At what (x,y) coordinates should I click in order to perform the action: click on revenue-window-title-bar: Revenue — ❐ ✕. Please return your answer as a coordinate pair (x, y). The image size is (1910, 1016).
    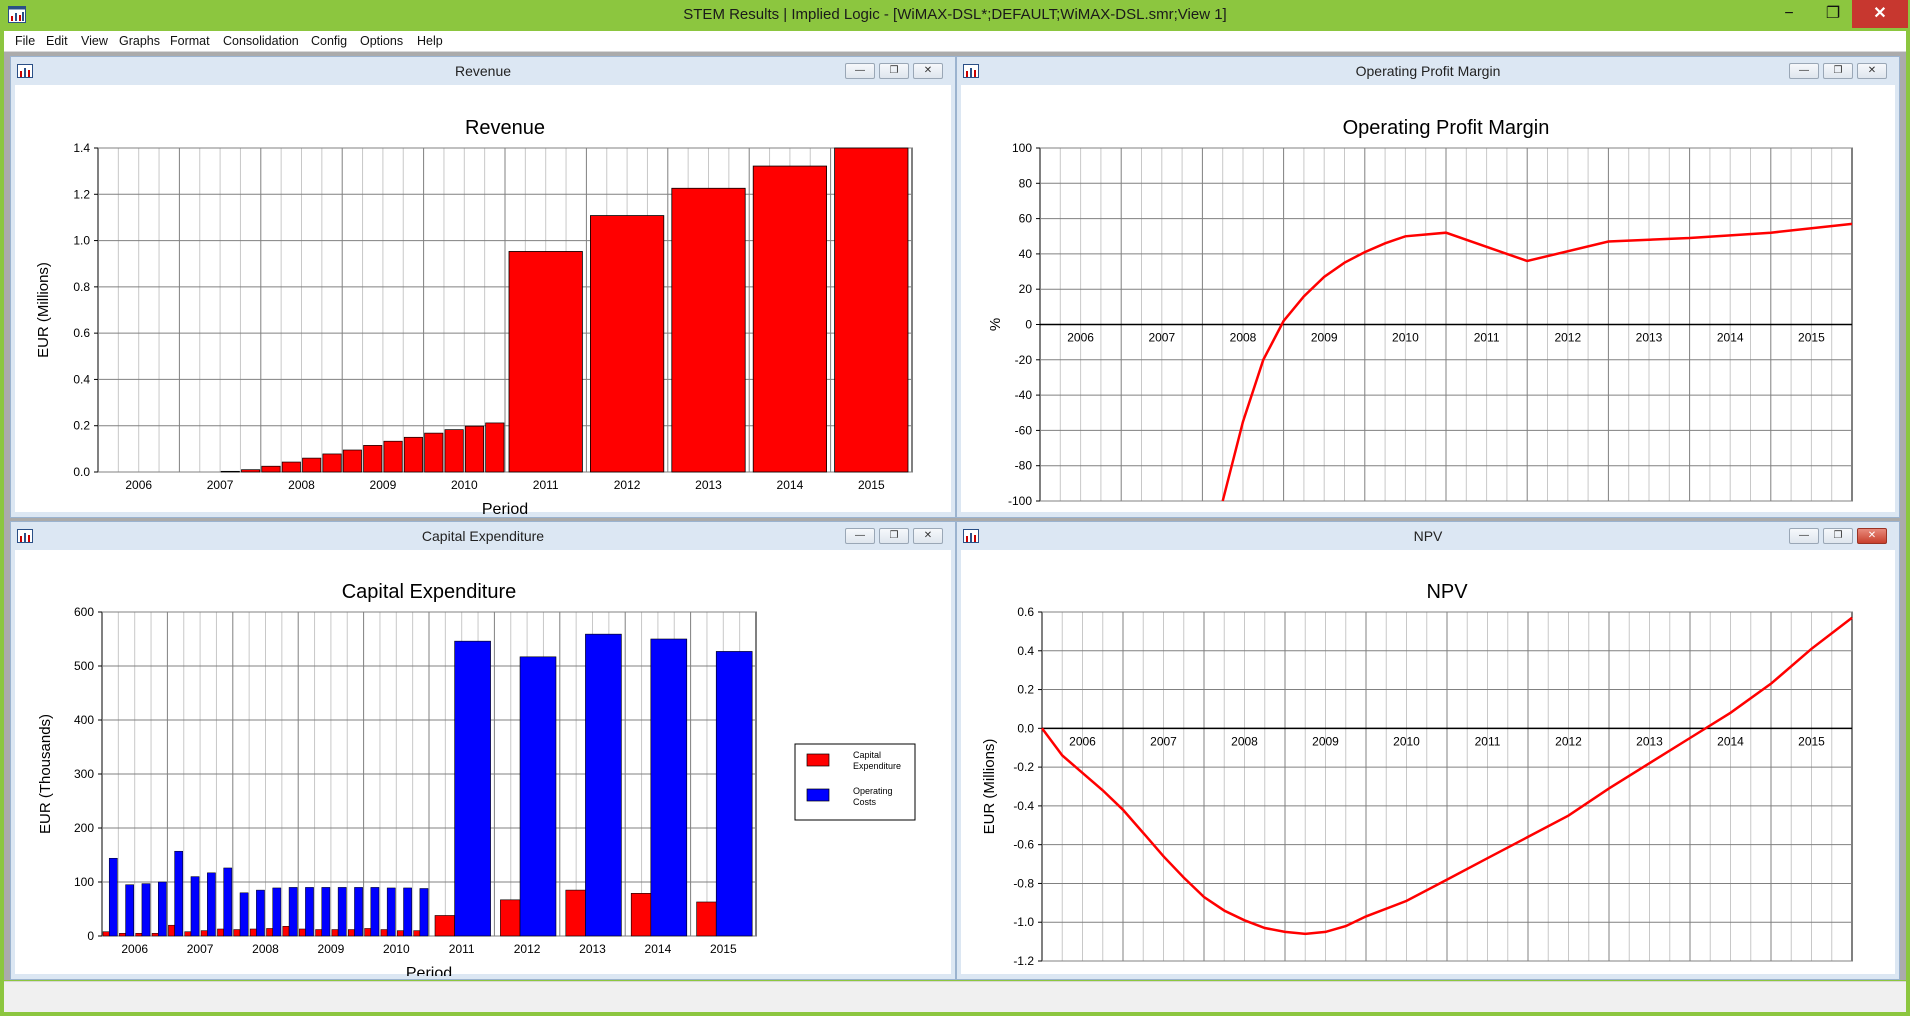
    Looking at the image, I should click on (483, 71).